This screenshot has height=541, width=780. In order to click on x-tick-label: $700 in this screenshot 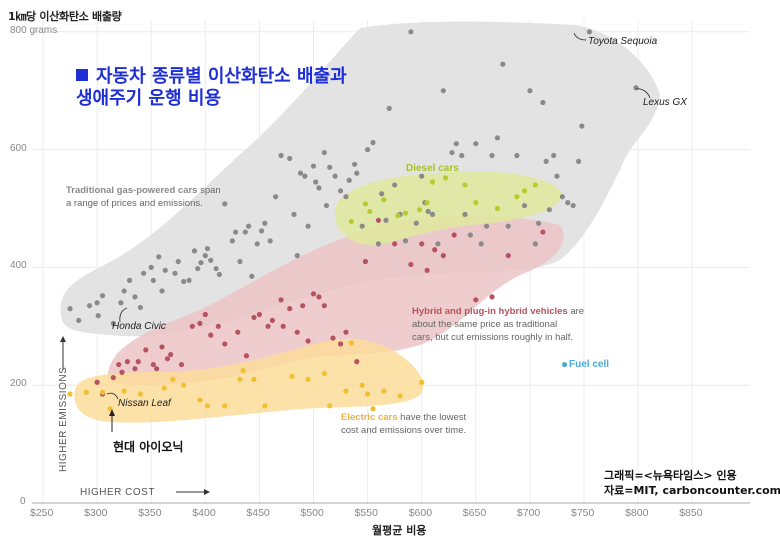, I will do `click(528, 513)`.